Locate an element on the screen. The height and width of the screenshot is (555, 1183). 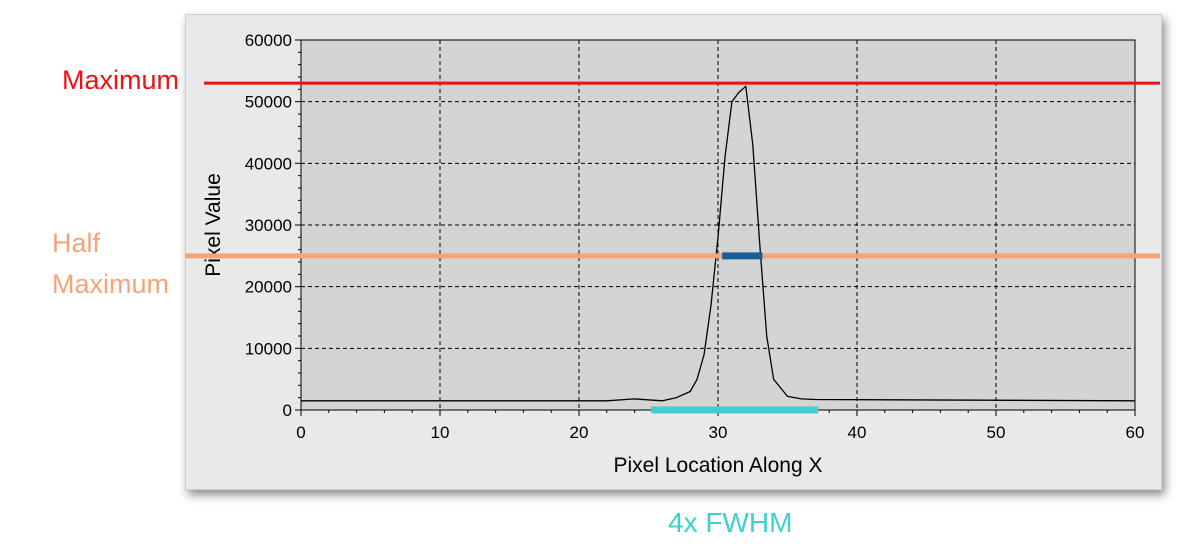
x-tick-label: 60 is located at coordinates (1135, 432).